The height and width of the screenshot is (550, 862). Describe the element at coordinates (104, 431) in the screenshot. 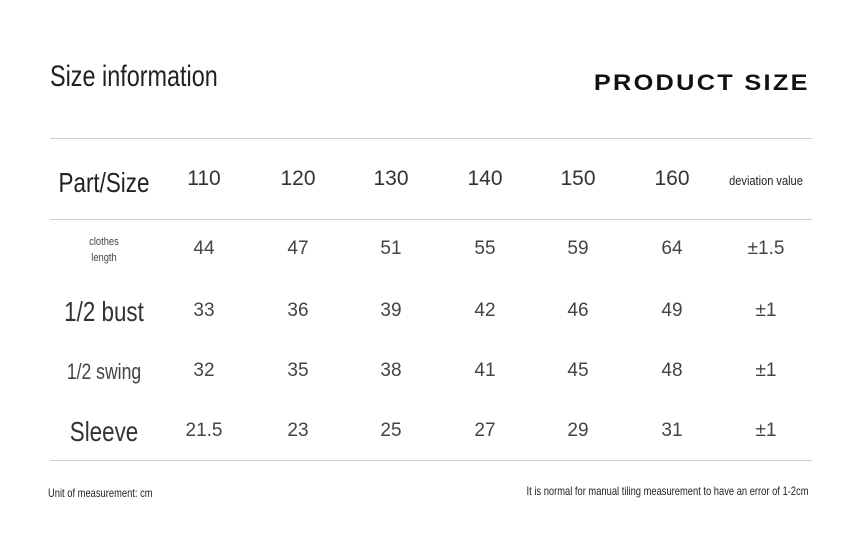

I see `row-label: Sleeve` at that location.